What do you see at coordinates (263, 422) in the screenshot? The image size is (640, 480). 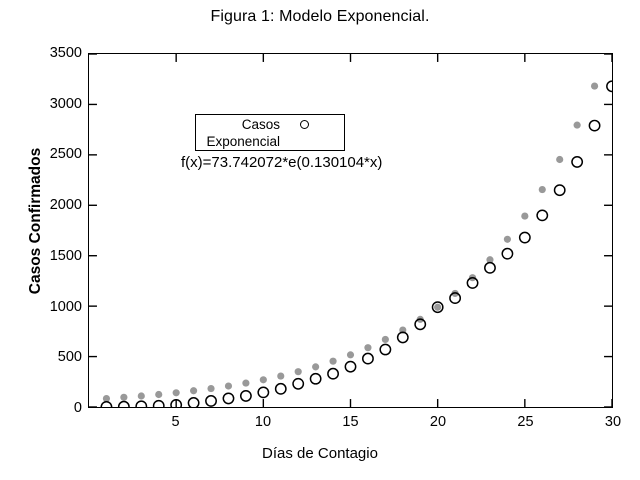 I see `x-tick-label: 10` at bounding box center [263, 422].